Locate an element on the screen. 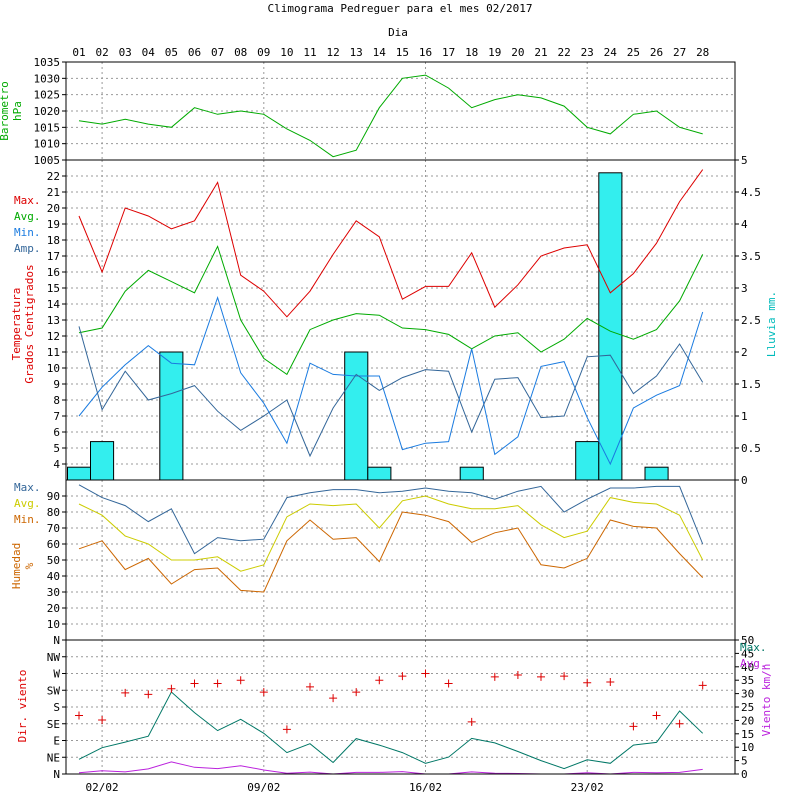 The height and width of the screenshot is (800, 800). rain-tick-label: 2 is located at coordinates (744, 352).